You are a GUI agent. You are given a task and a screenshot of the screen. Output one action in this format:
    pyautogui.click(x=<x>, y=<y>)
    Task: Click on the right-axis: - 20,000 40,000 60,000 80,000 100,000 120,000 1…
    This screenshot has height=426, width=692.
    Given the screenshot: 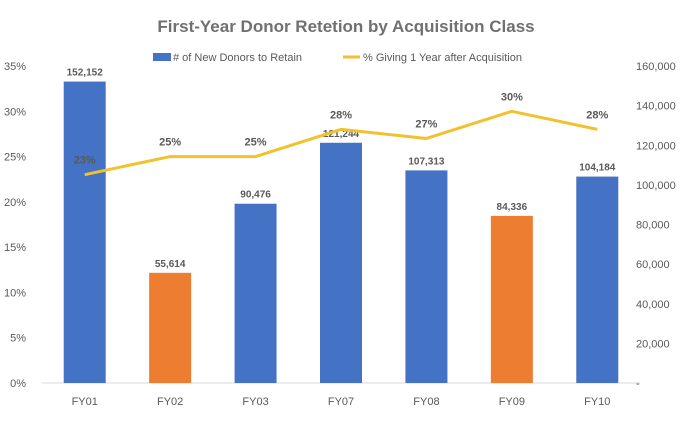 What is the action you would take?
    pyautogui.click(x=656, y=225)
    